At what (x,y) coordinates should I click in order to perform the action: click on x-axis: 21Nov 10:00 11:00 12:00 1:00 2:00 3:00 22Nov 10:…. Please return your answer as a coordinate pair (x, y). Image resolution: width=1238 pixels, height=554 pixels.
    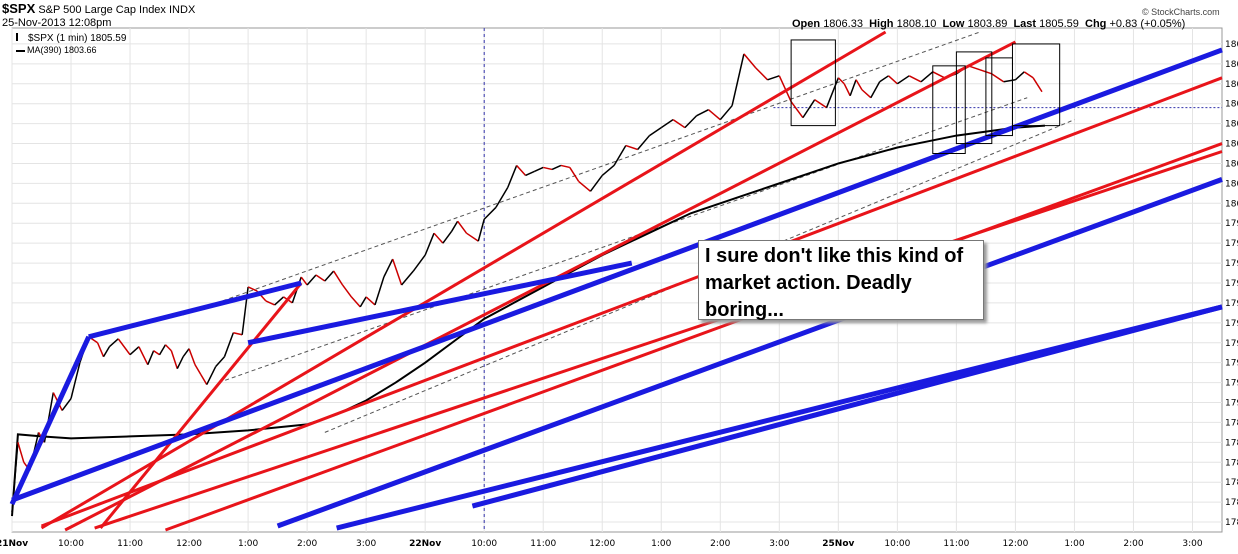
    Looking at the image, I should click on (601, 544).